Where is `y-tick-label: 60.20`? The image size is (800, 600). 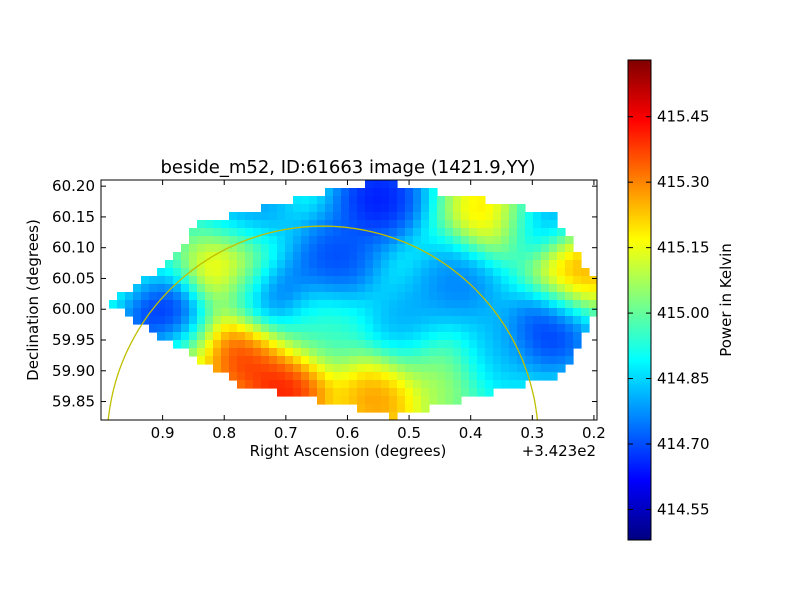
y-tick-label: 60.20 is located at coordinates (73, 186).